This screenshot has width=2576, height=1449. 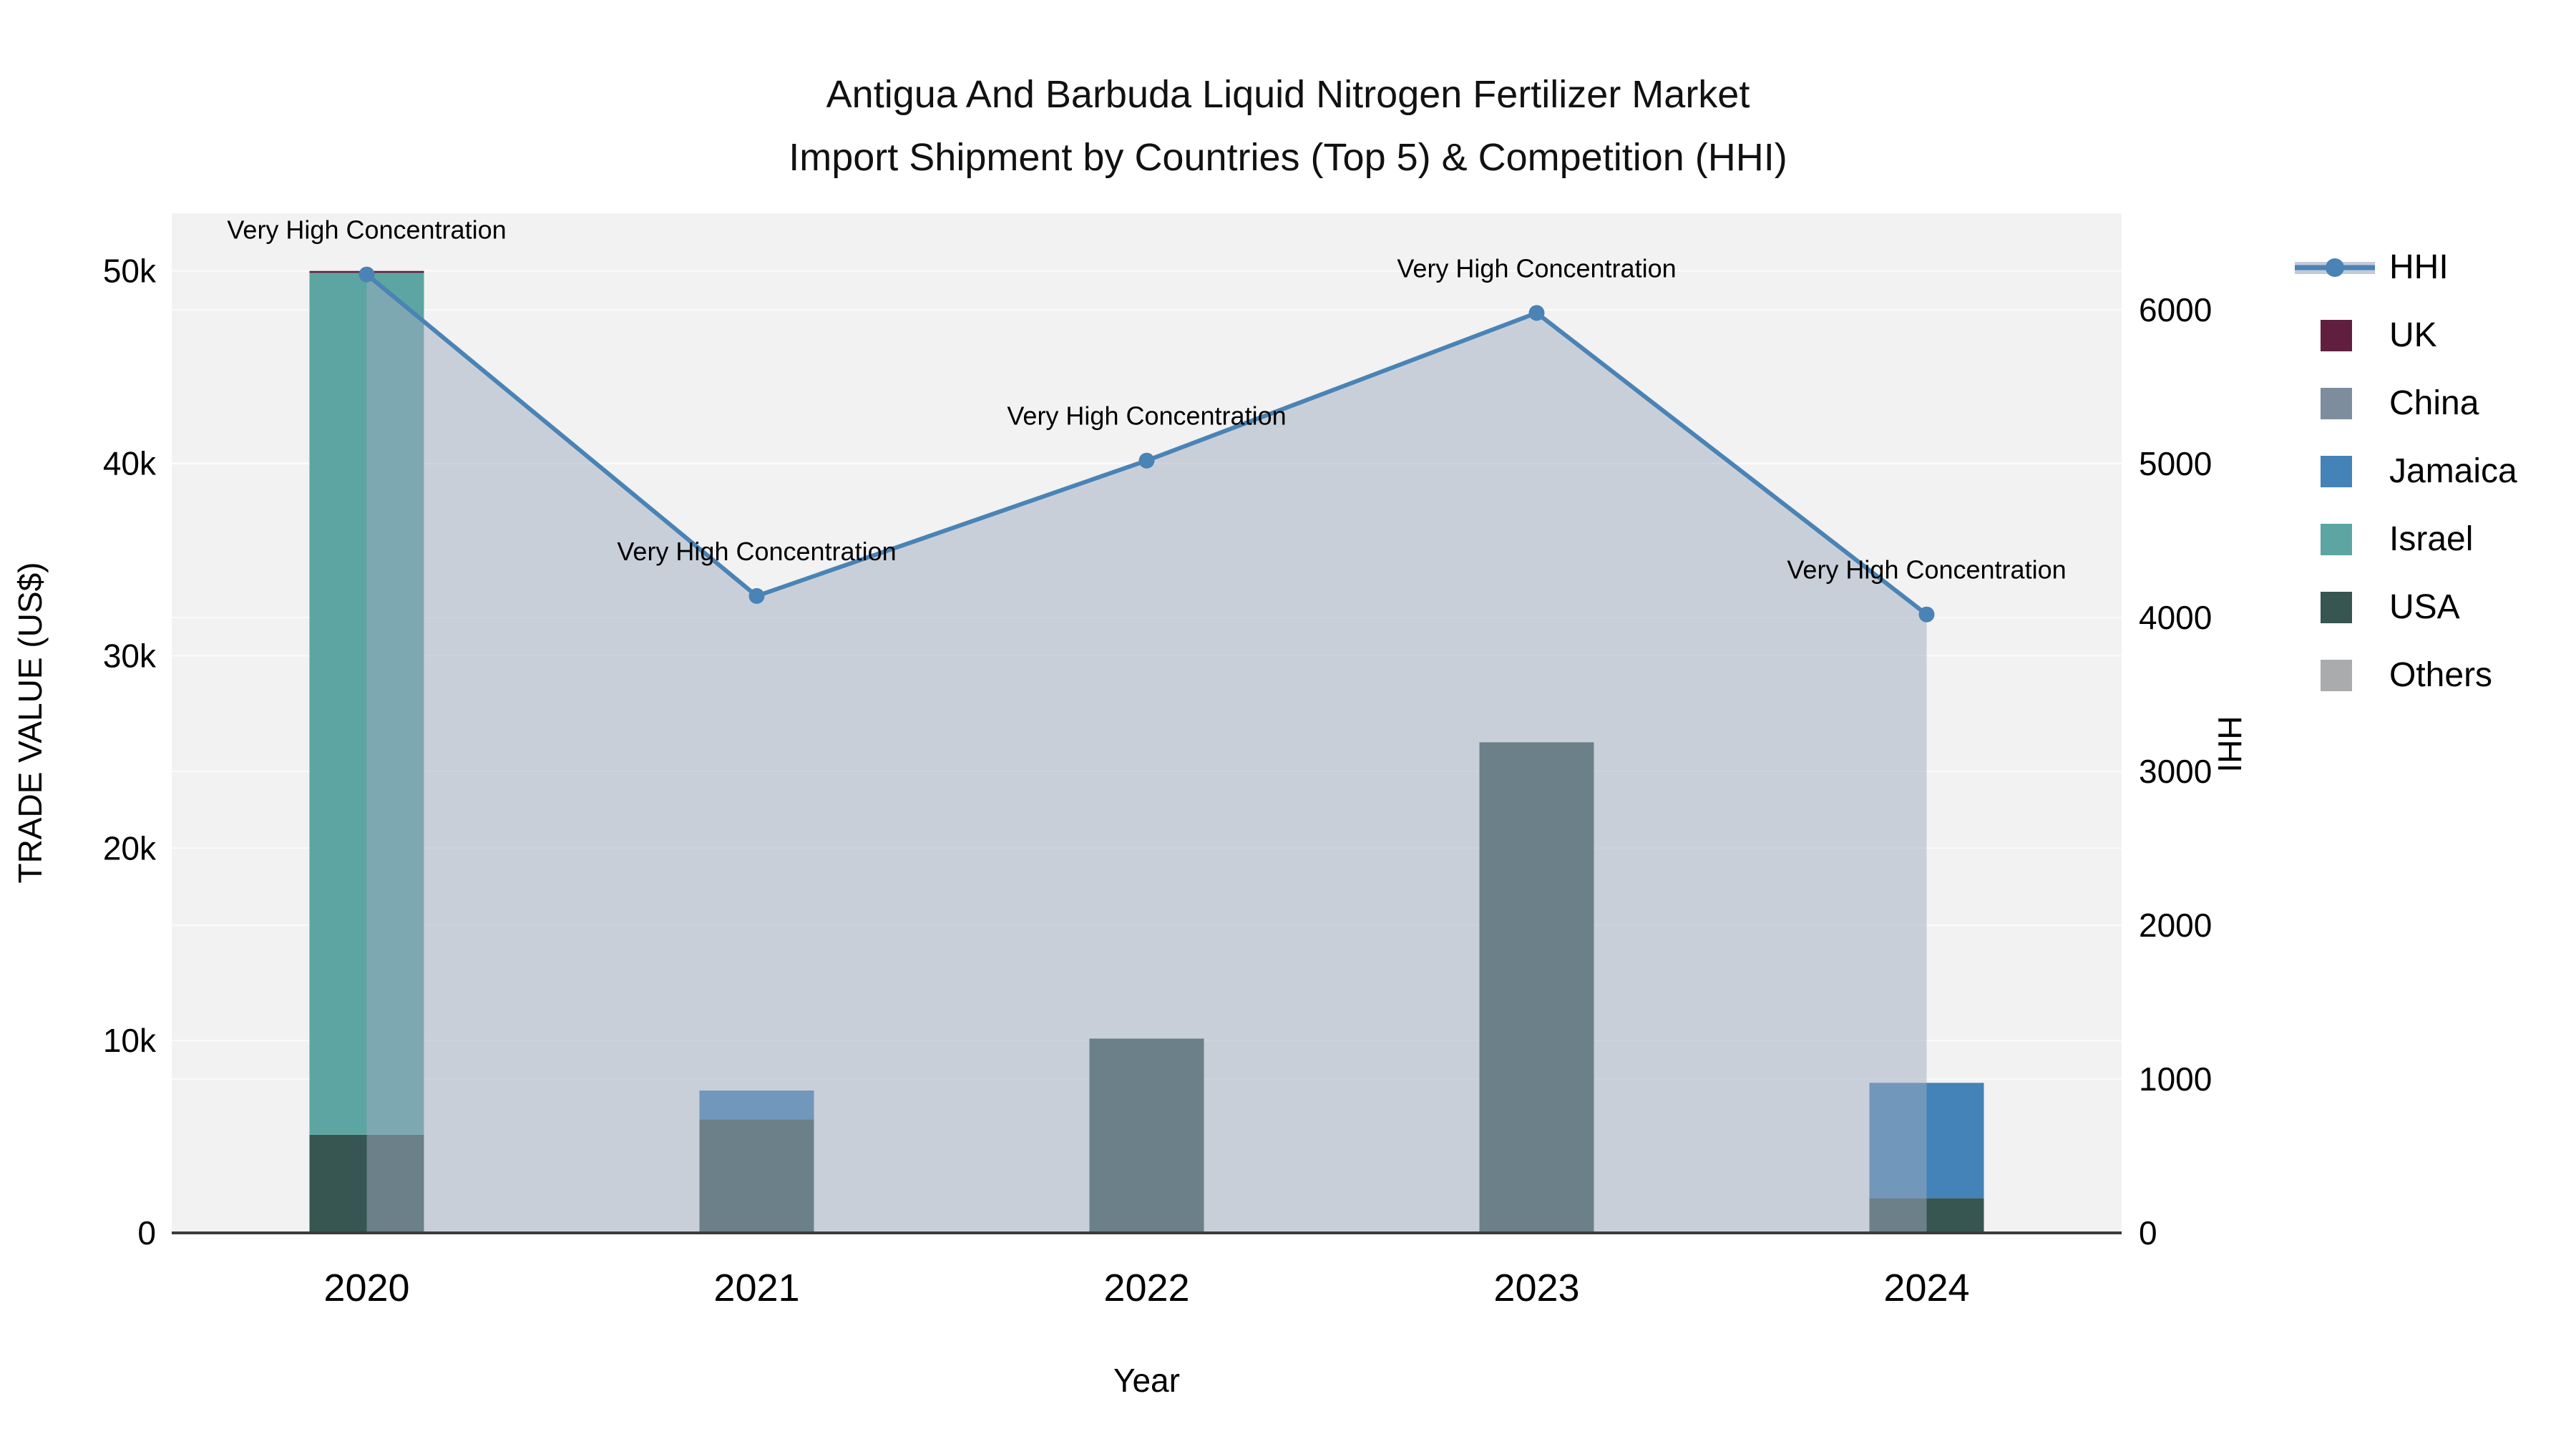 I want to click on legend-swatch-HHI, so click(x=2336, y=267).